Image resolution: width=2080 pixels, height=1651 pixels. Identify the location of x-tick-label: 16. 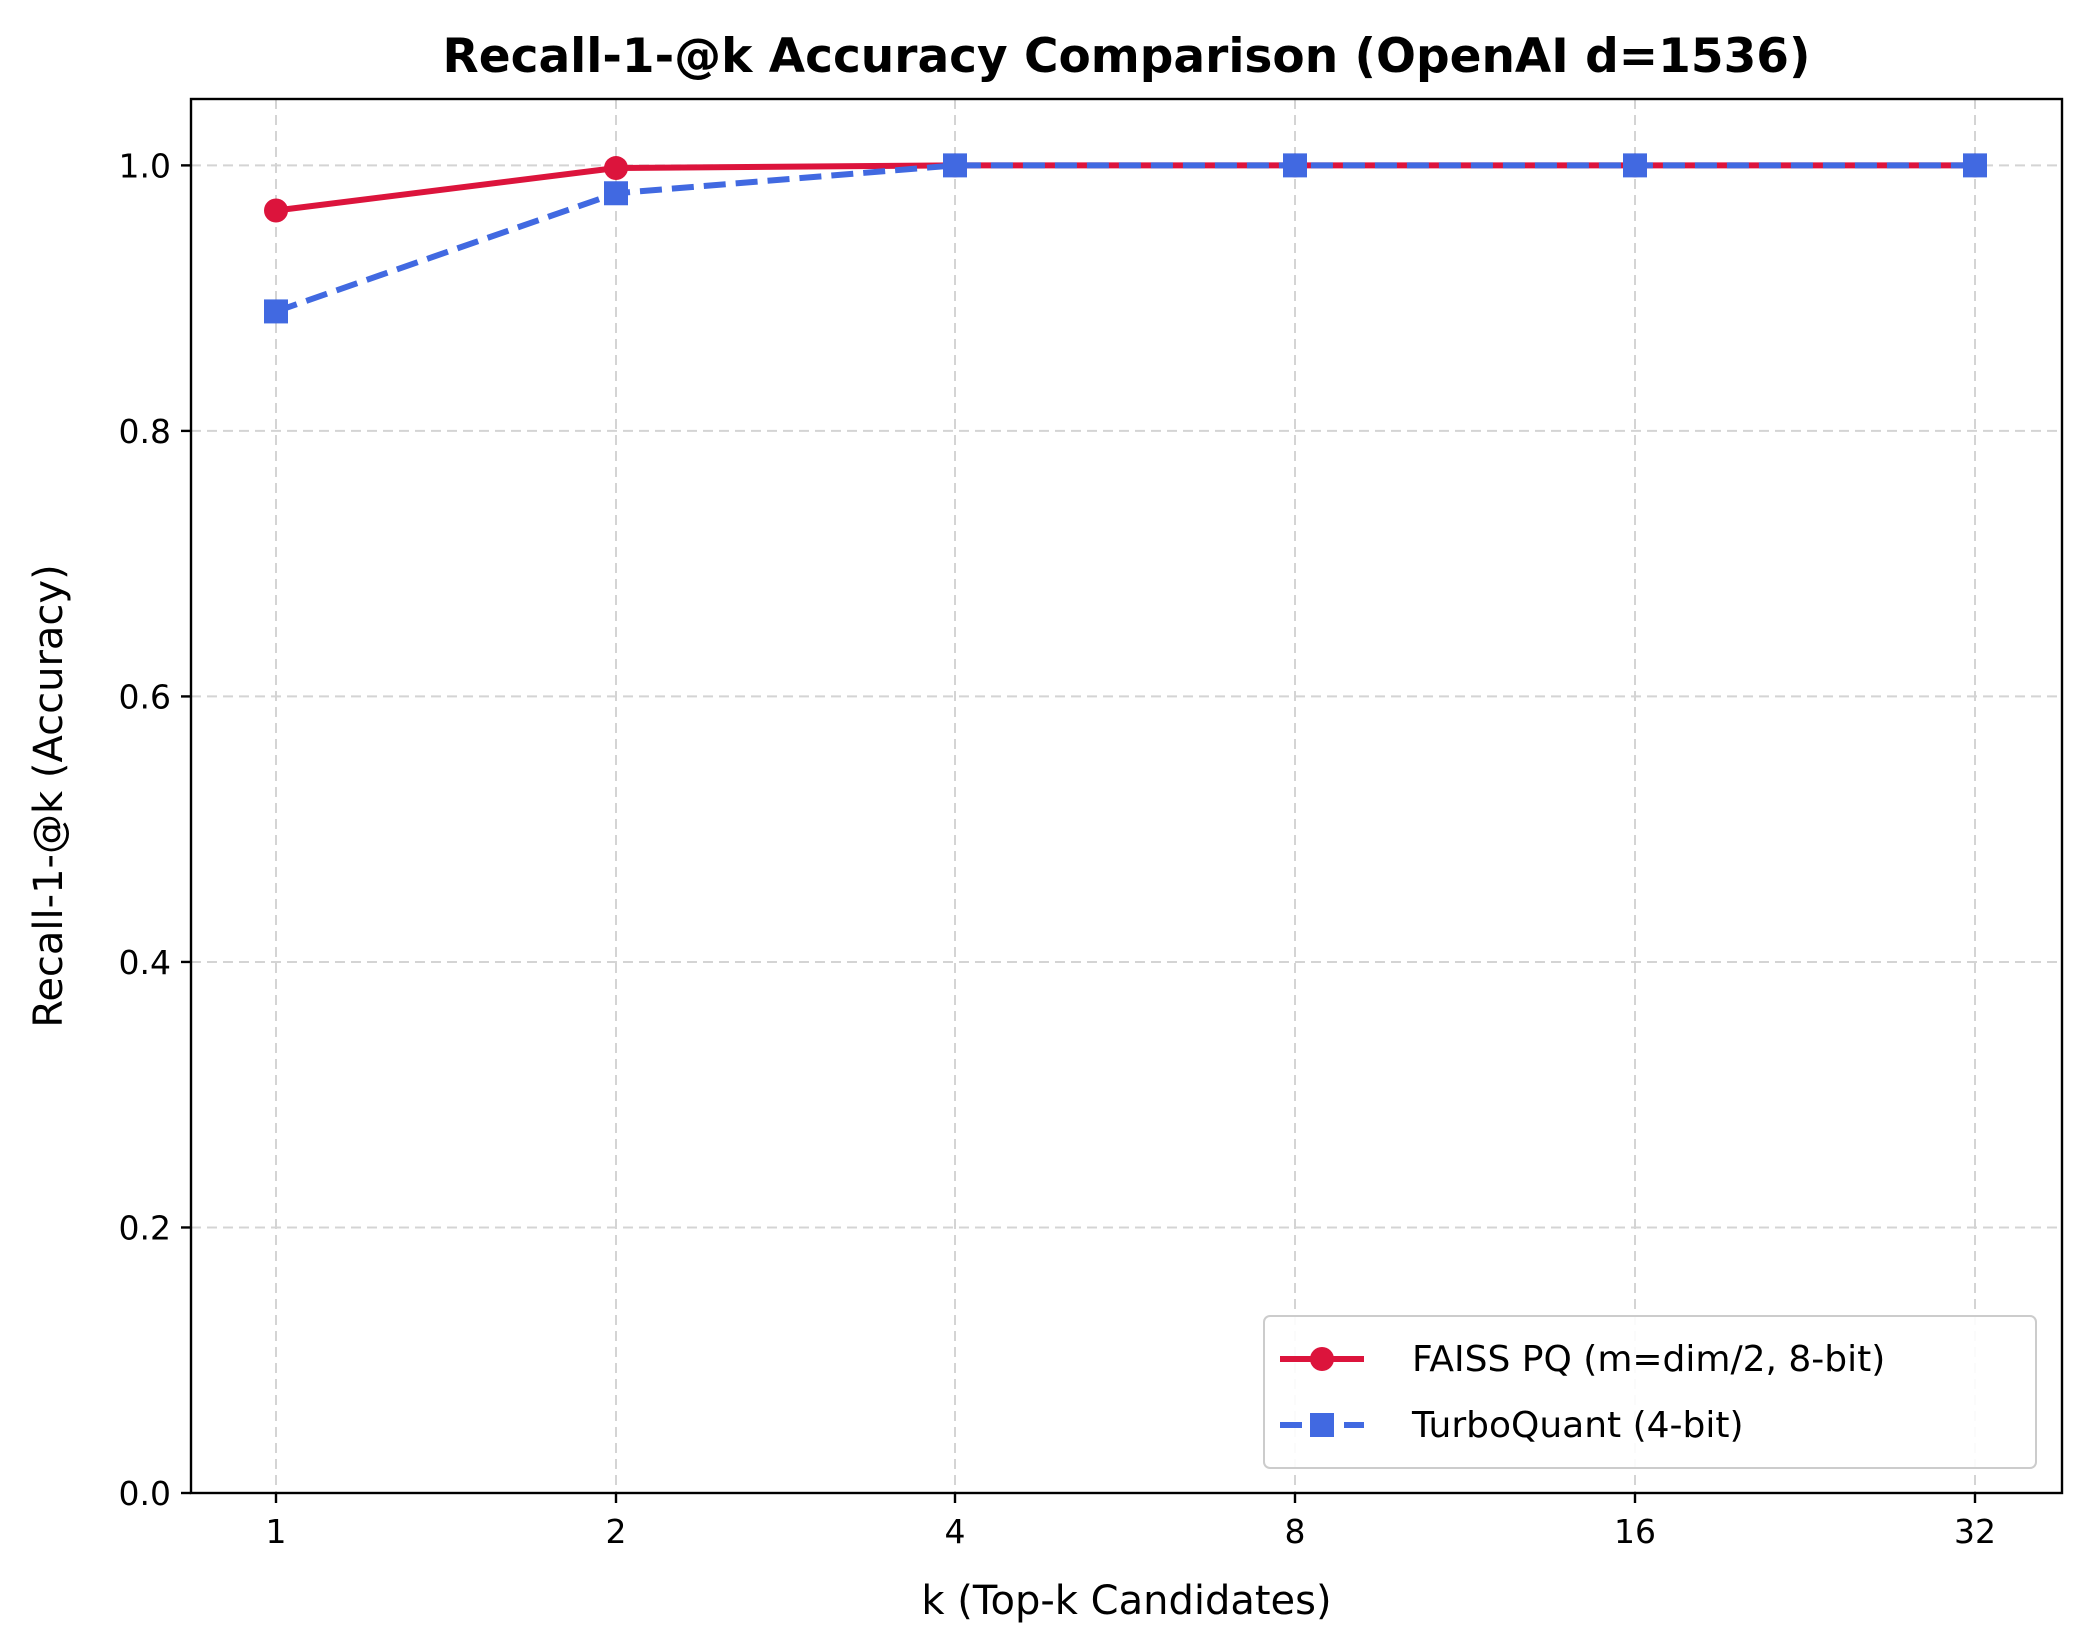
(1635, 1531).